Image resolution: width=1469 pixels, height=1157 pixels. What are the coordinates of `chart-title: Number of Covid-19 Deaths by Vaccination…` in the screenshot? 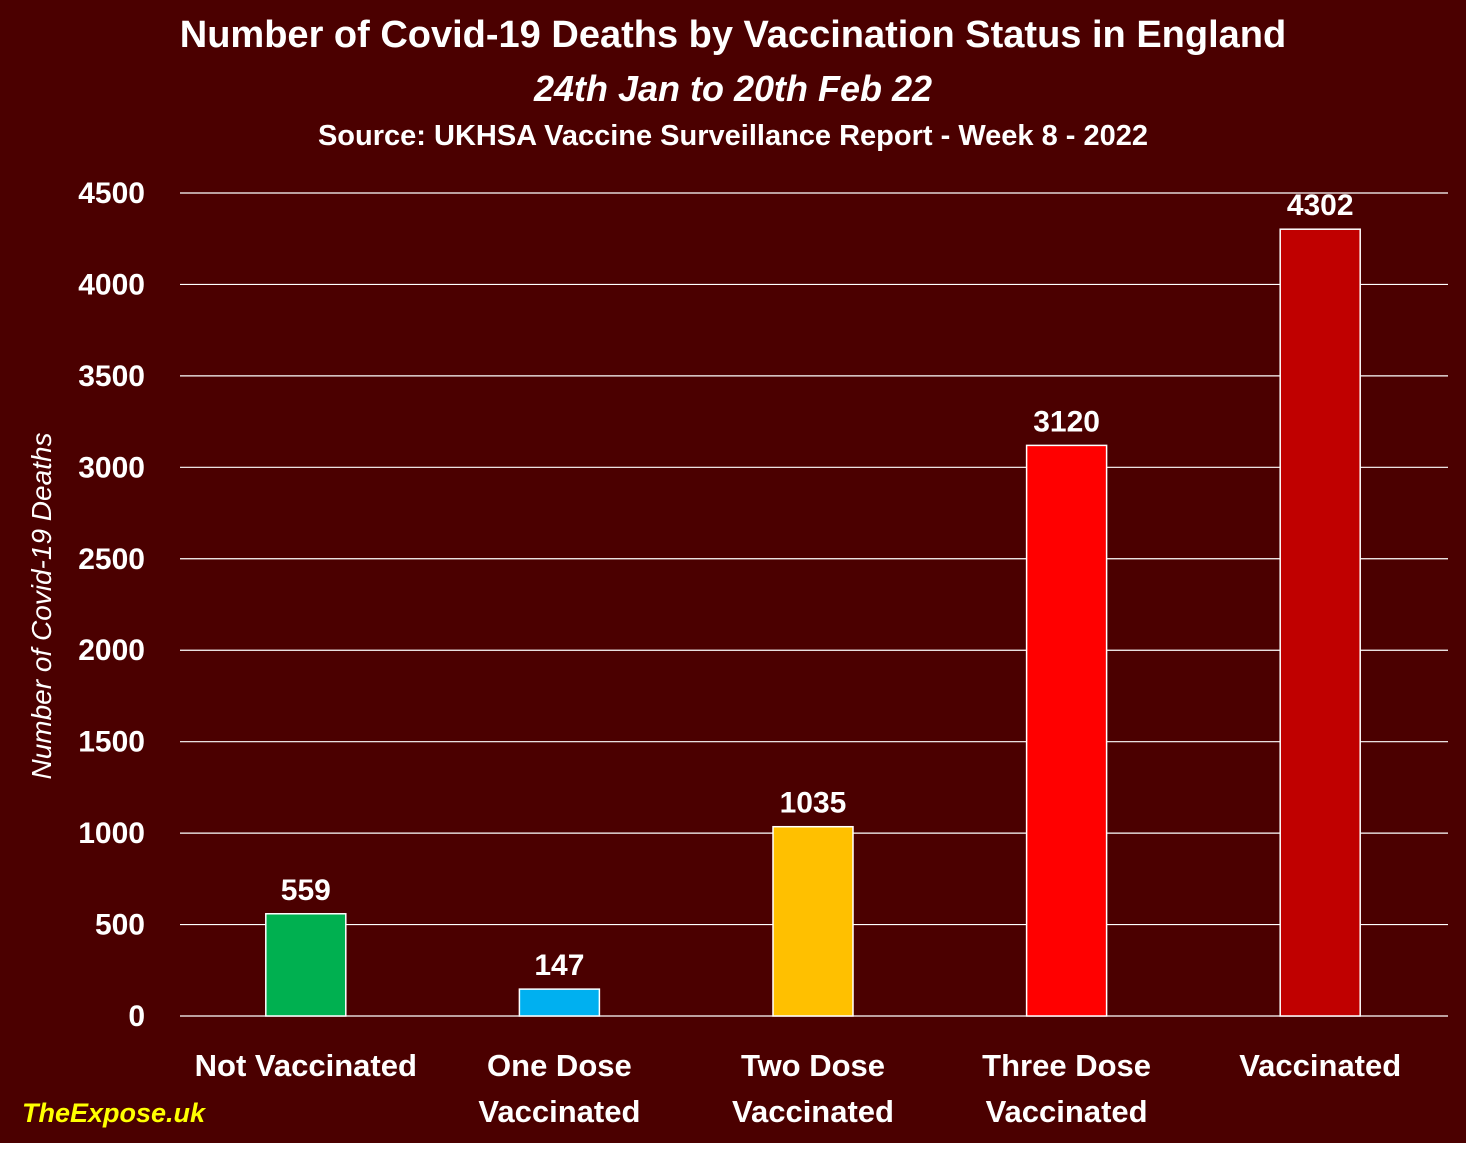 It's located at (733, 35).